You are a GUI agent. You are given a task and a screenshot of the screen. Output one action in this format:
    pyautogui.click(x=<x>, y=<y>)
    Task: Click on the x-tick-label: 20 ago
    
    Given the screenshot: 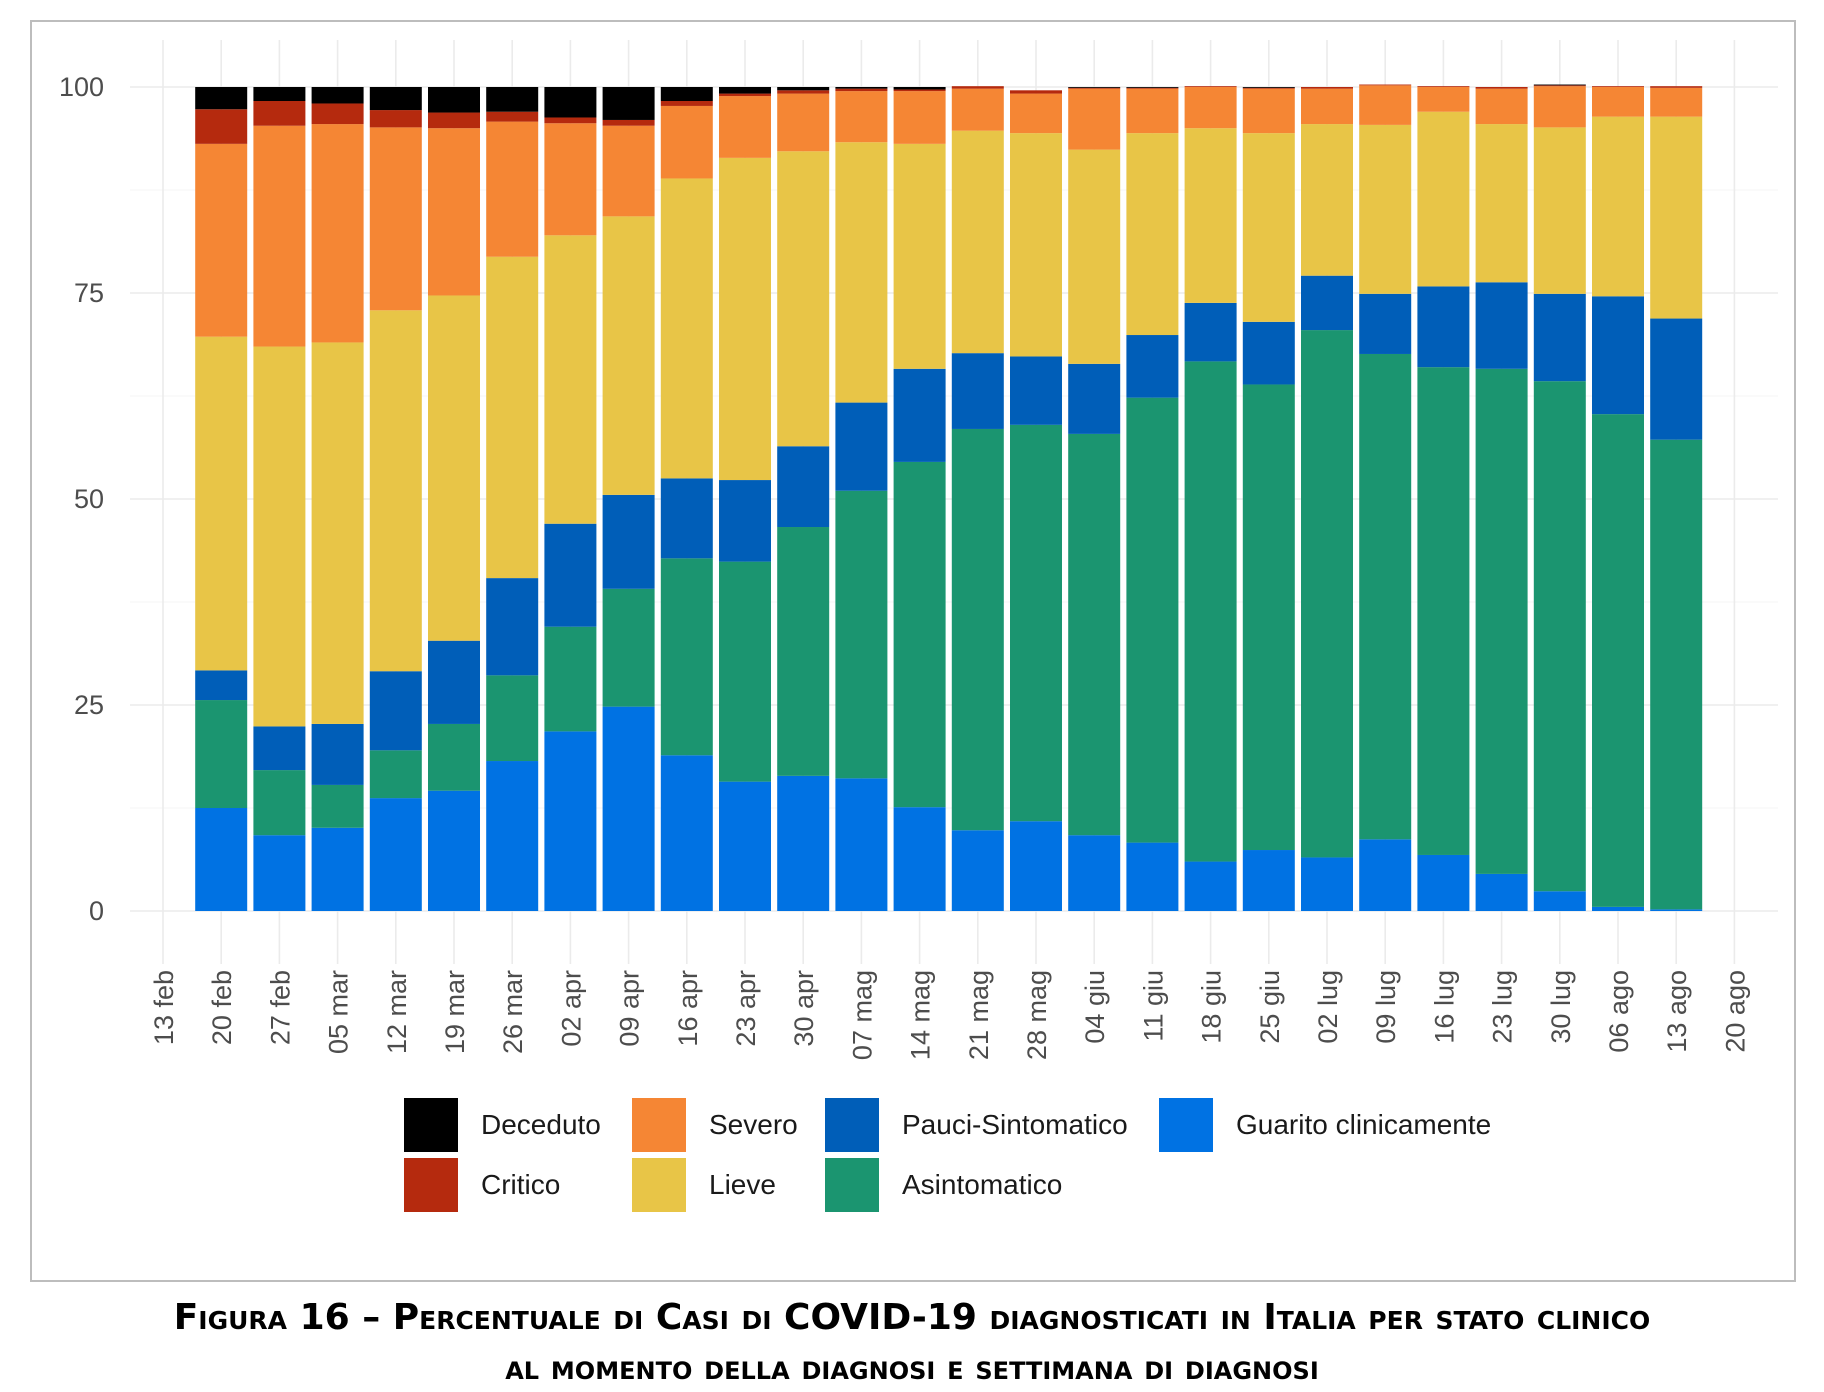 What is the action you would take?
    pyautogui.click(x=1735, y=1011)
    